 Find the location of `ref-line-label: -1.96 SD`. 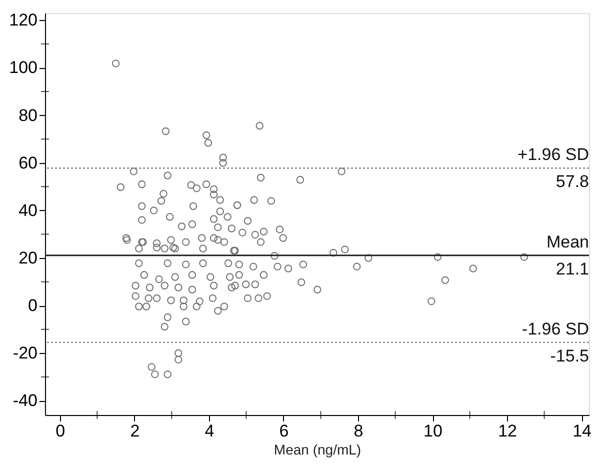

ref-line-label: -1.96 SD is located at coordinates (555, 328).